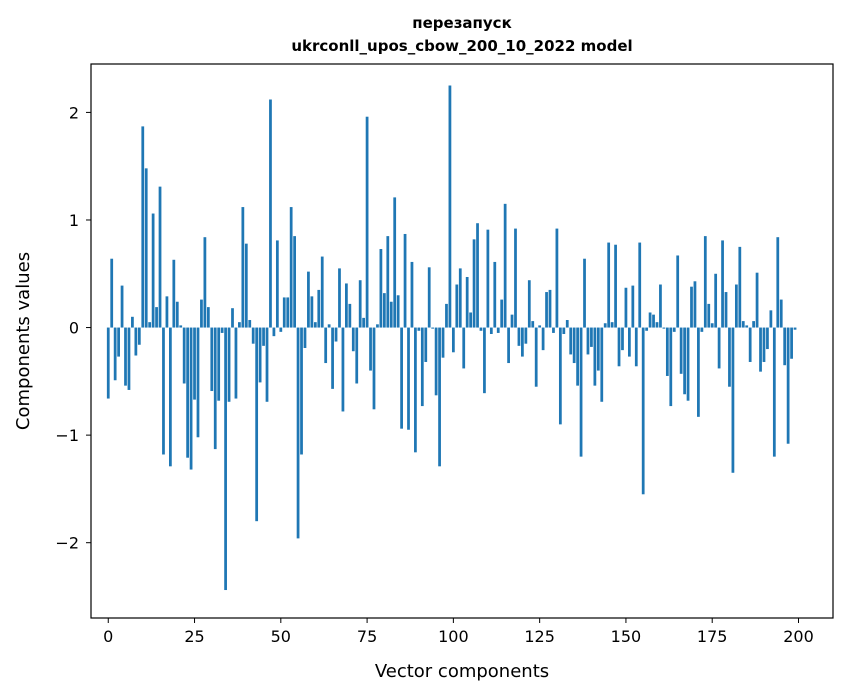 This screenshot has width=847, height=696. Describe the element at coordinates (74, 328) in the screenshot. I see `y-tick-label: 0` at that location.